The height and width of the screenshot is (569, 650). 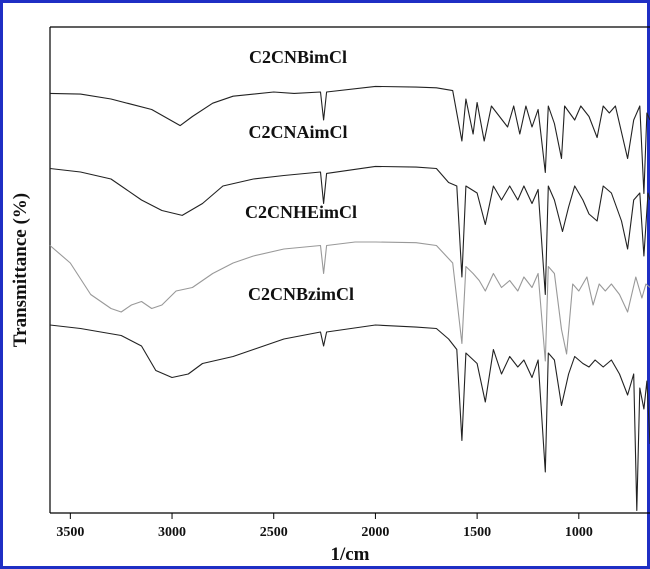 I want to click on x-tick-label: 3500, so click(x=70, y=532).